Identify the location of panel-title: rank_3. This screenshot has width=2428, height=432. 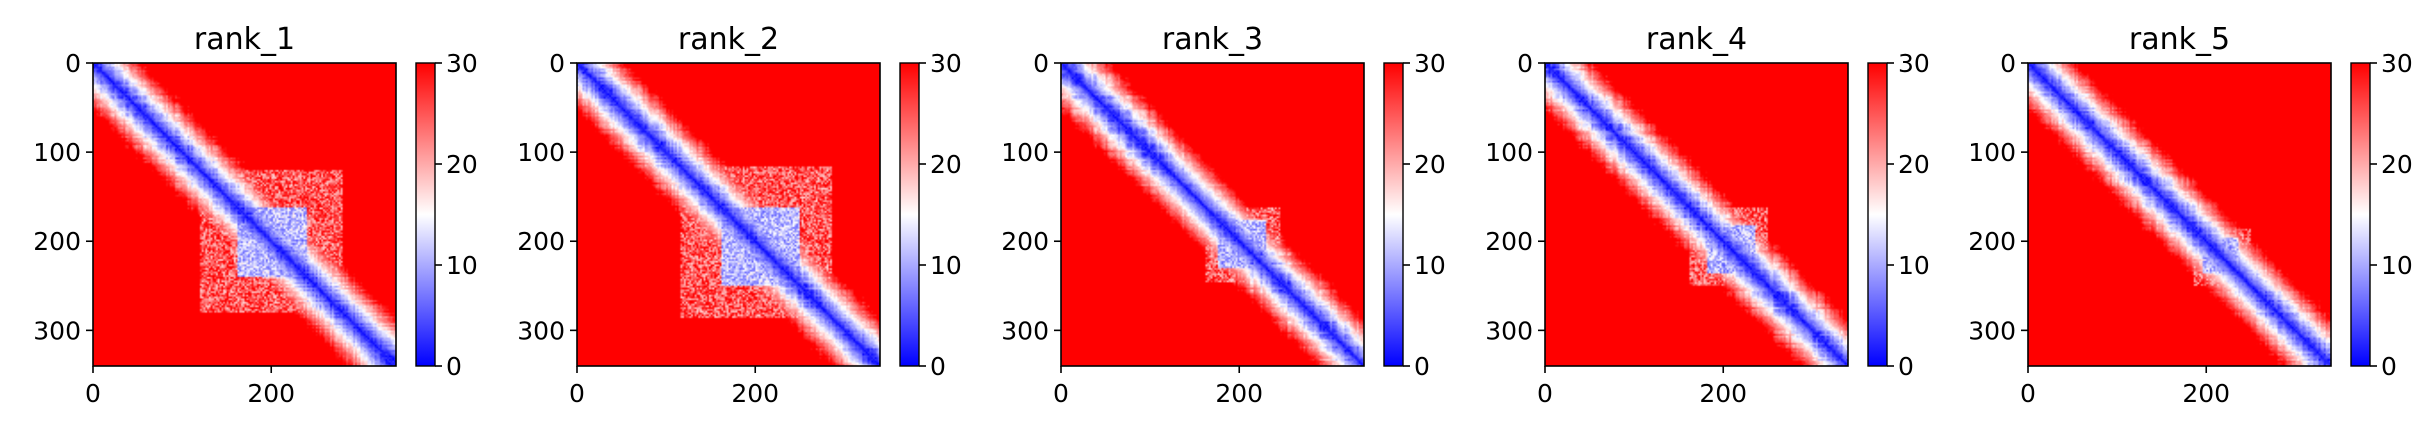
(1212, 39).